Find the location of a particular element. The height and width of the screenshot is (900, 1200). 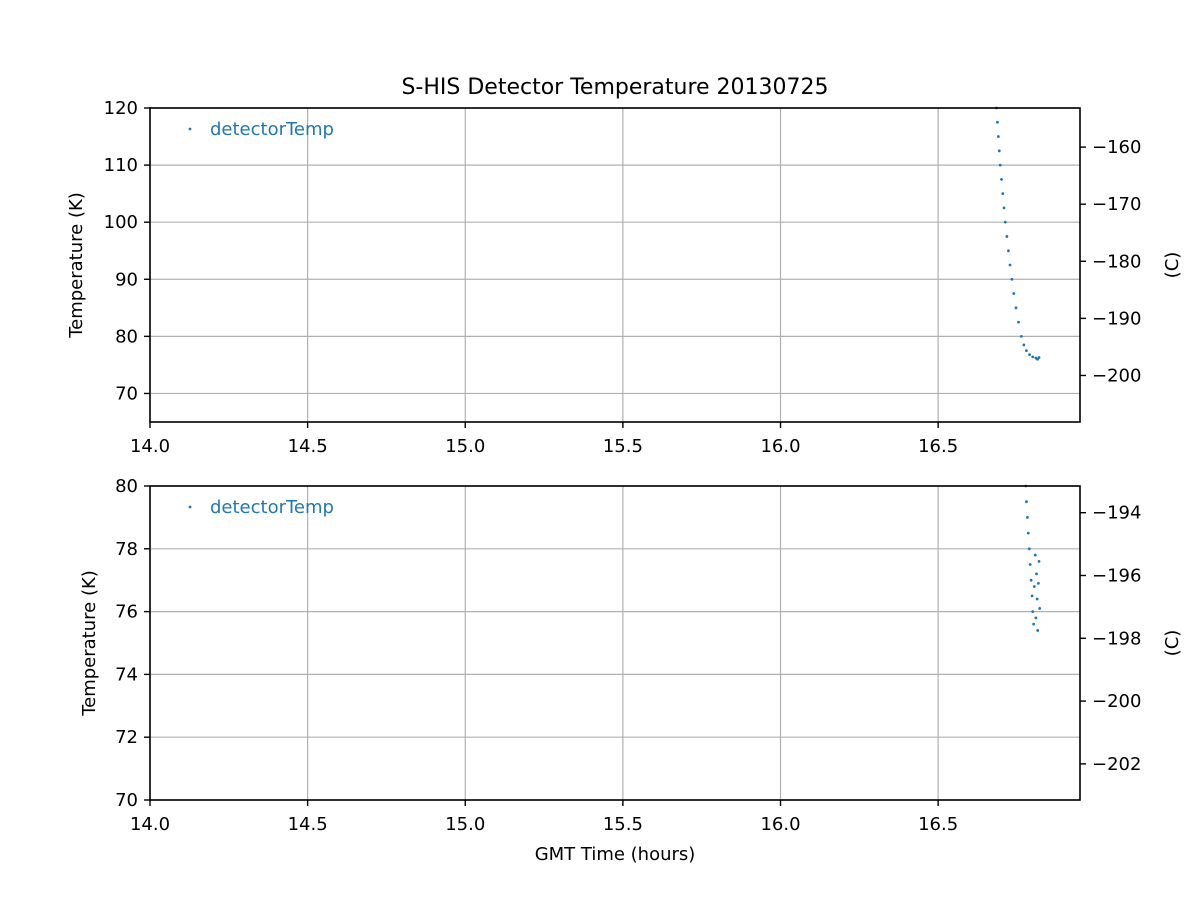

right-y-tick-label: −202 is located at coordinates (1116, 764).